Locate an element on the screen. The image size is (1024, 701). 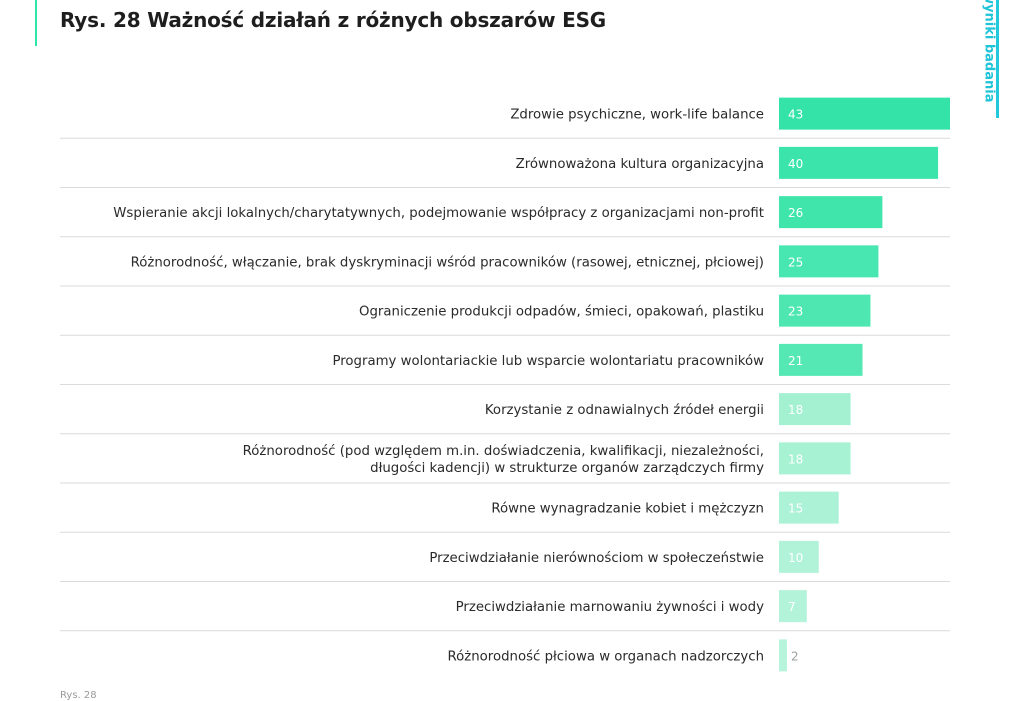
section-tab-rule is located at coordinates (997, 59).